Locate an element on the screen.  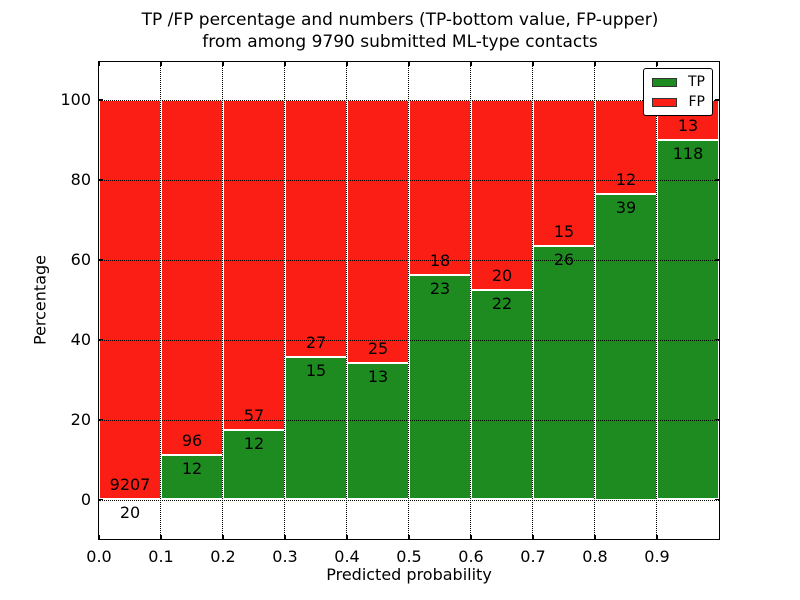
annotation-fp: 13 is located at coordinates (688, 125).